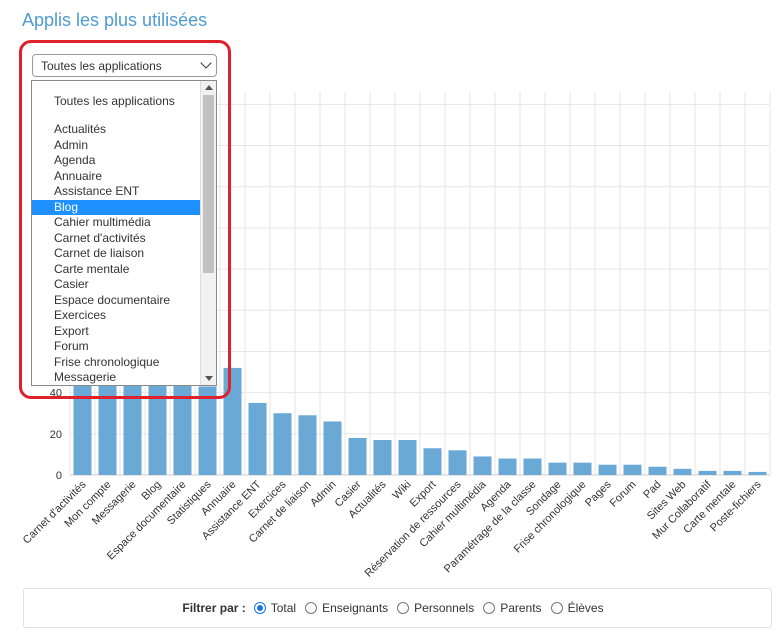  Describe the element at coordinates (521, 608) in the screenshot. I see `filter-option-label: Parents` at that location.